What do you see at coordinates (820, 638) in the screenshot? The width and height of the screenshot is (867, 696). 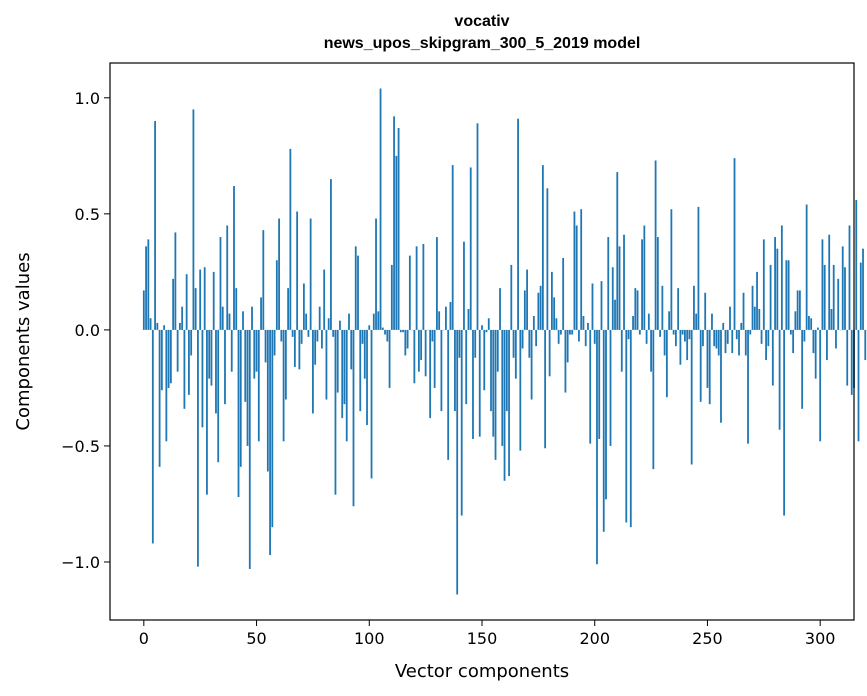 I see `x-tick-label: 300` at bounding box center [820, 638].